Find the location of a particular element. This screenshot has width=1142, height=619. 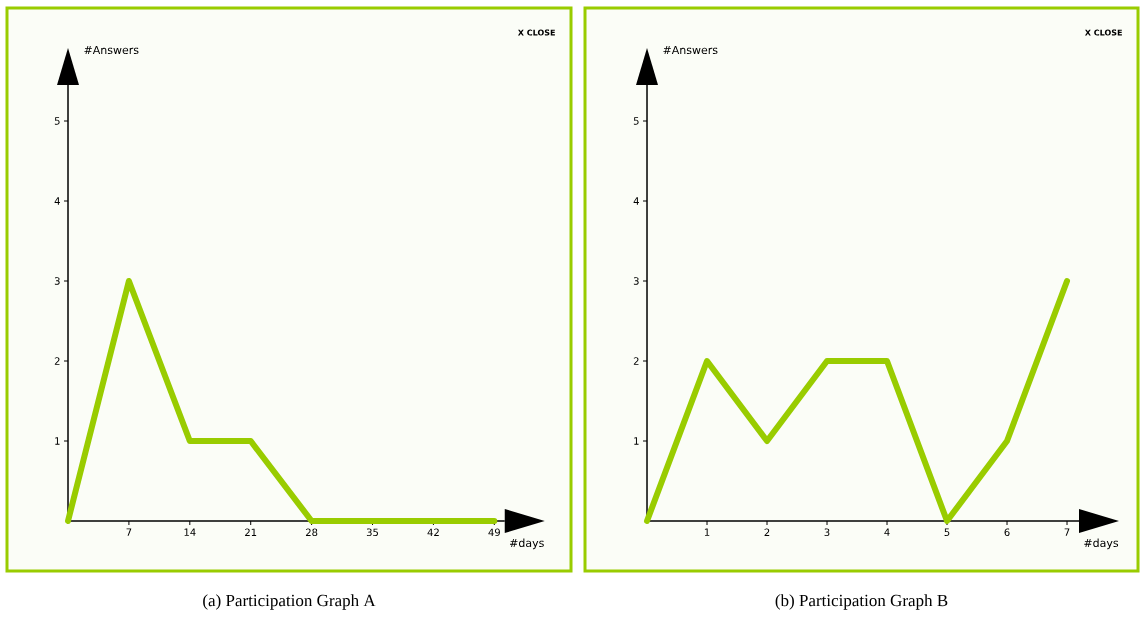

x-tick-label: 6 is located at coordinates (1007, 532).